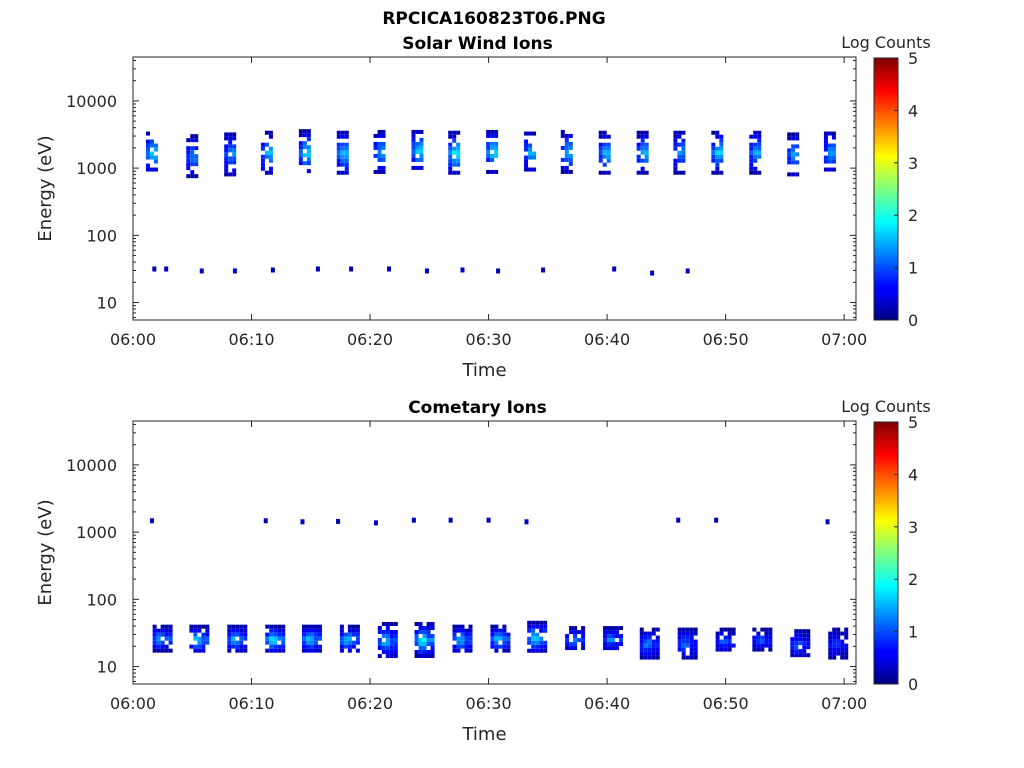 This screenshot has width=1024, height=768. I want to click on colorbar-tick-label: 0, so click(913, 320).